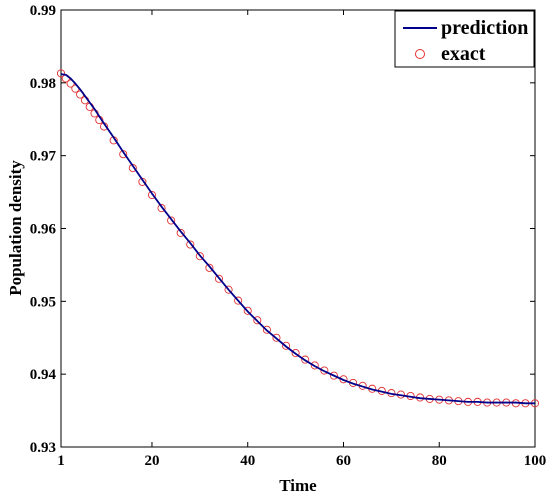  What do you see at coordinates (343, 461) in the screenshot?
I see `x-tick-label: 60` at bounding box center [343, 461].